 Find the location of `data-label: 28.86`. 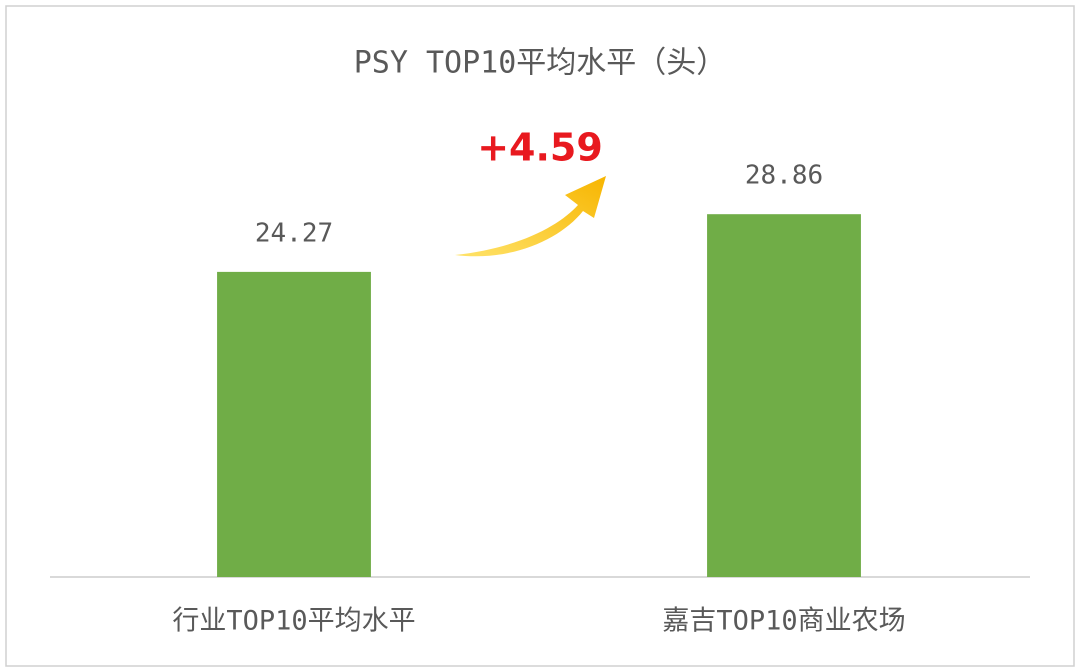

data-label: 28.86 is located at coordinates (784, 176).